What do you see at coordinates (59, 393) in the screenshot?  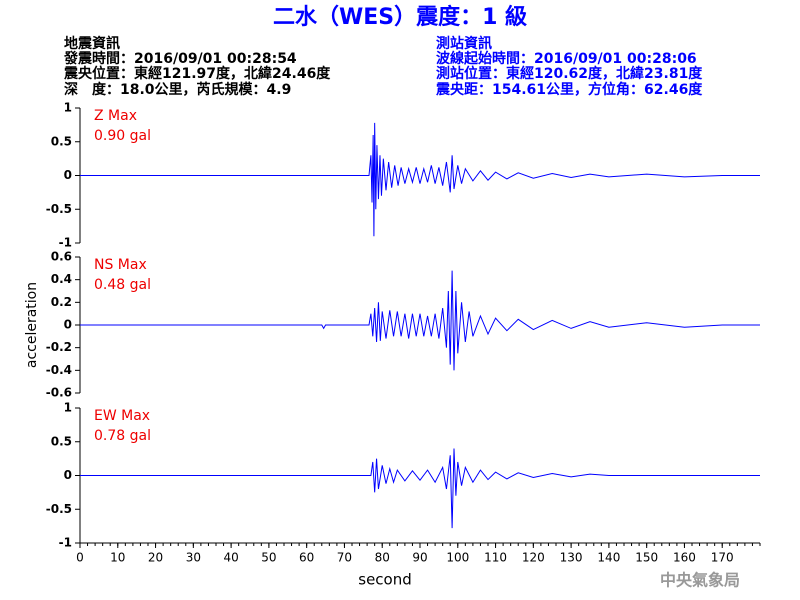 I see `y-tick-label: -0.6` at bounding box center [59, 393].